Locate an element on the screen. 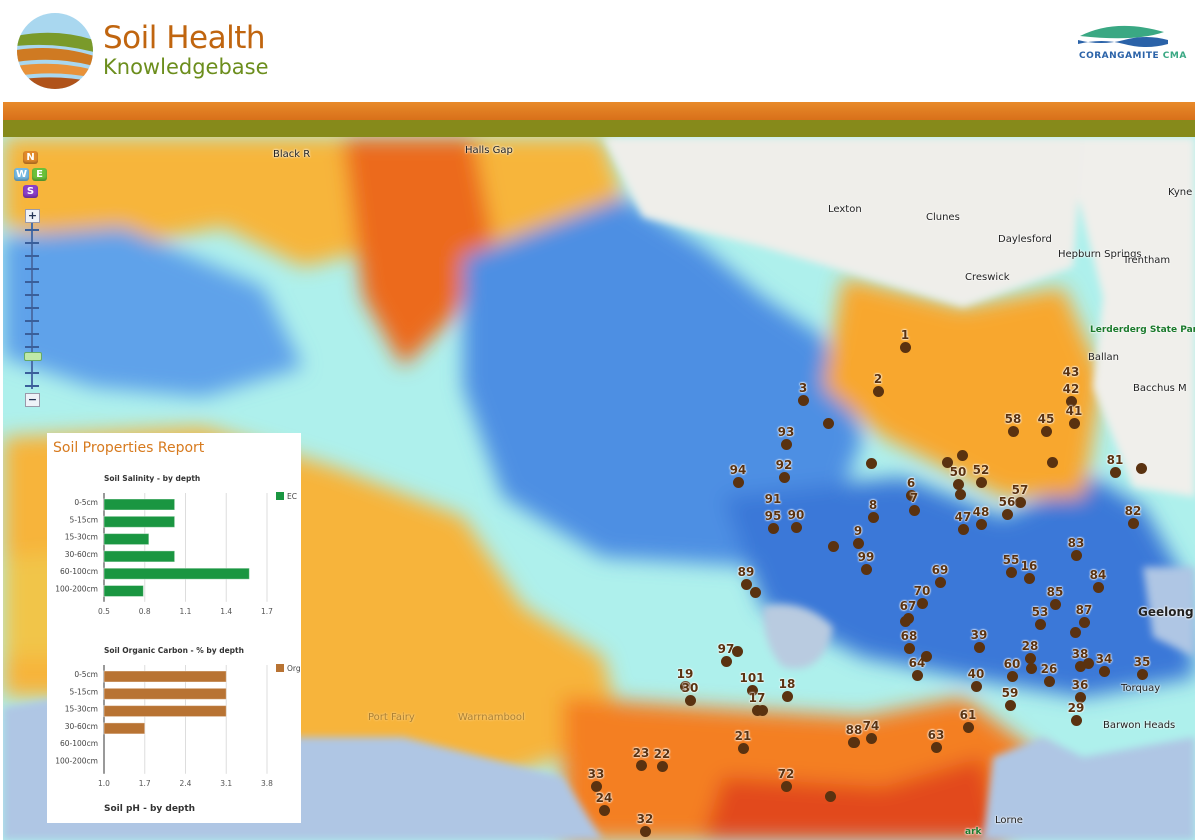 This screenshot has width=1195, height=840. pan-north-button: N is located at coordinates (30, 157).